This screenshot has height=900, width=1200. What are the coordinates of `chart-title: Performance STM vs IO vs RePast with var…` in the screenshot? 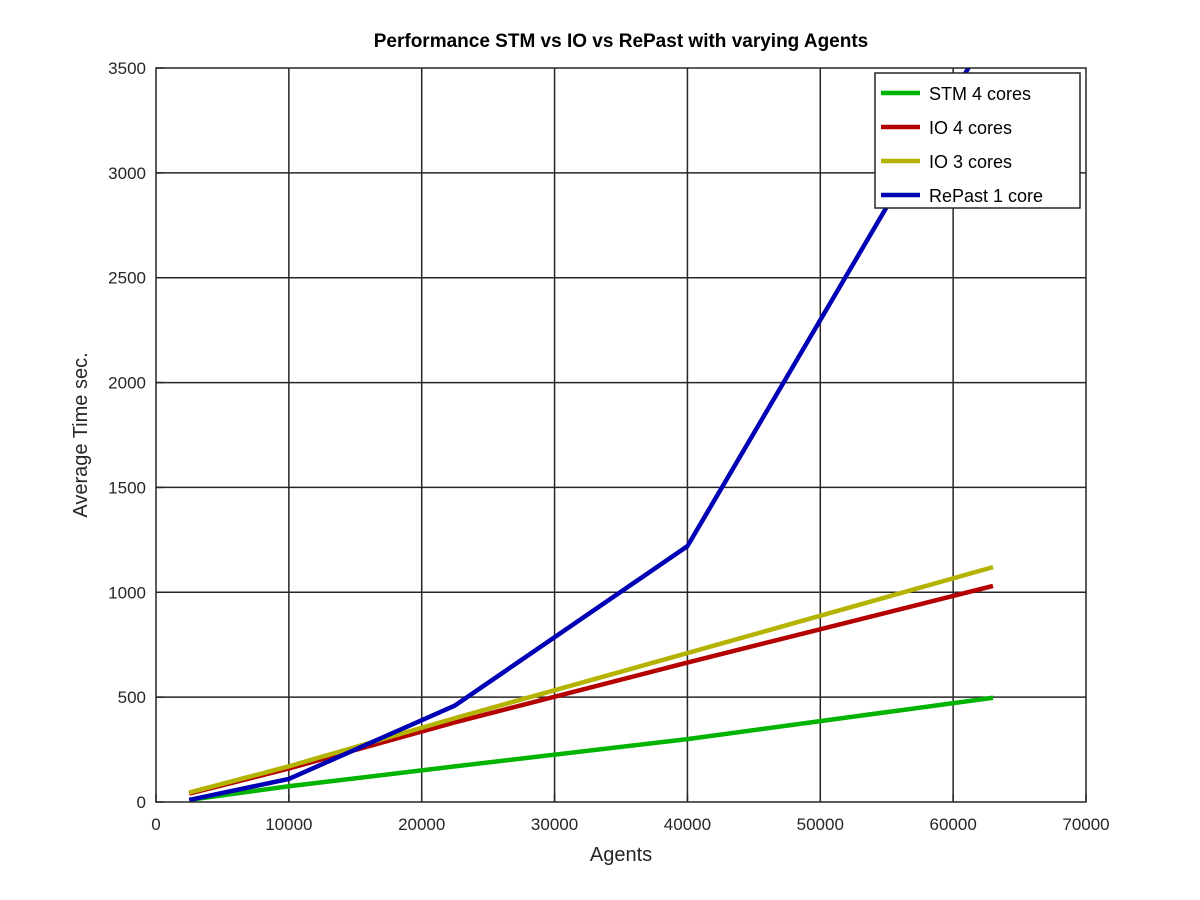 It's located at (621, 41).